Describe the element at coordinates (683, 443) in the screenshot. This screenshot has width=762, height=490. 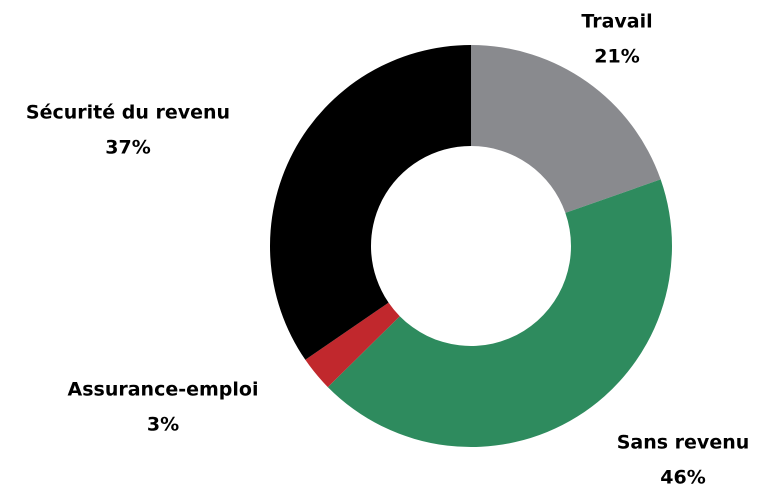
I see `segment-label: Sans revenu` at that location.